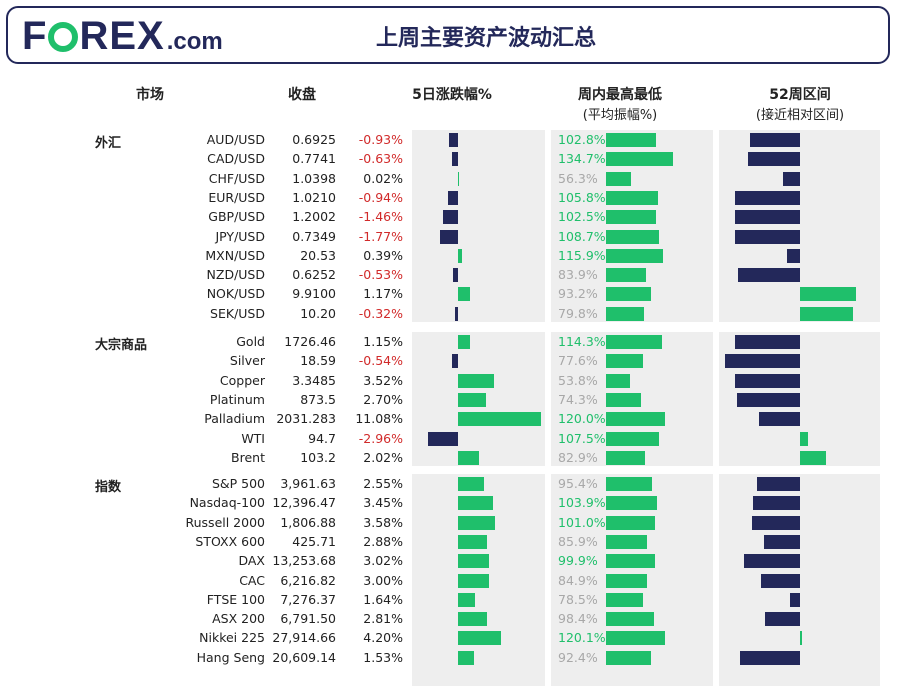  I want to click on close-value: 0.7741, so click(314, 159).